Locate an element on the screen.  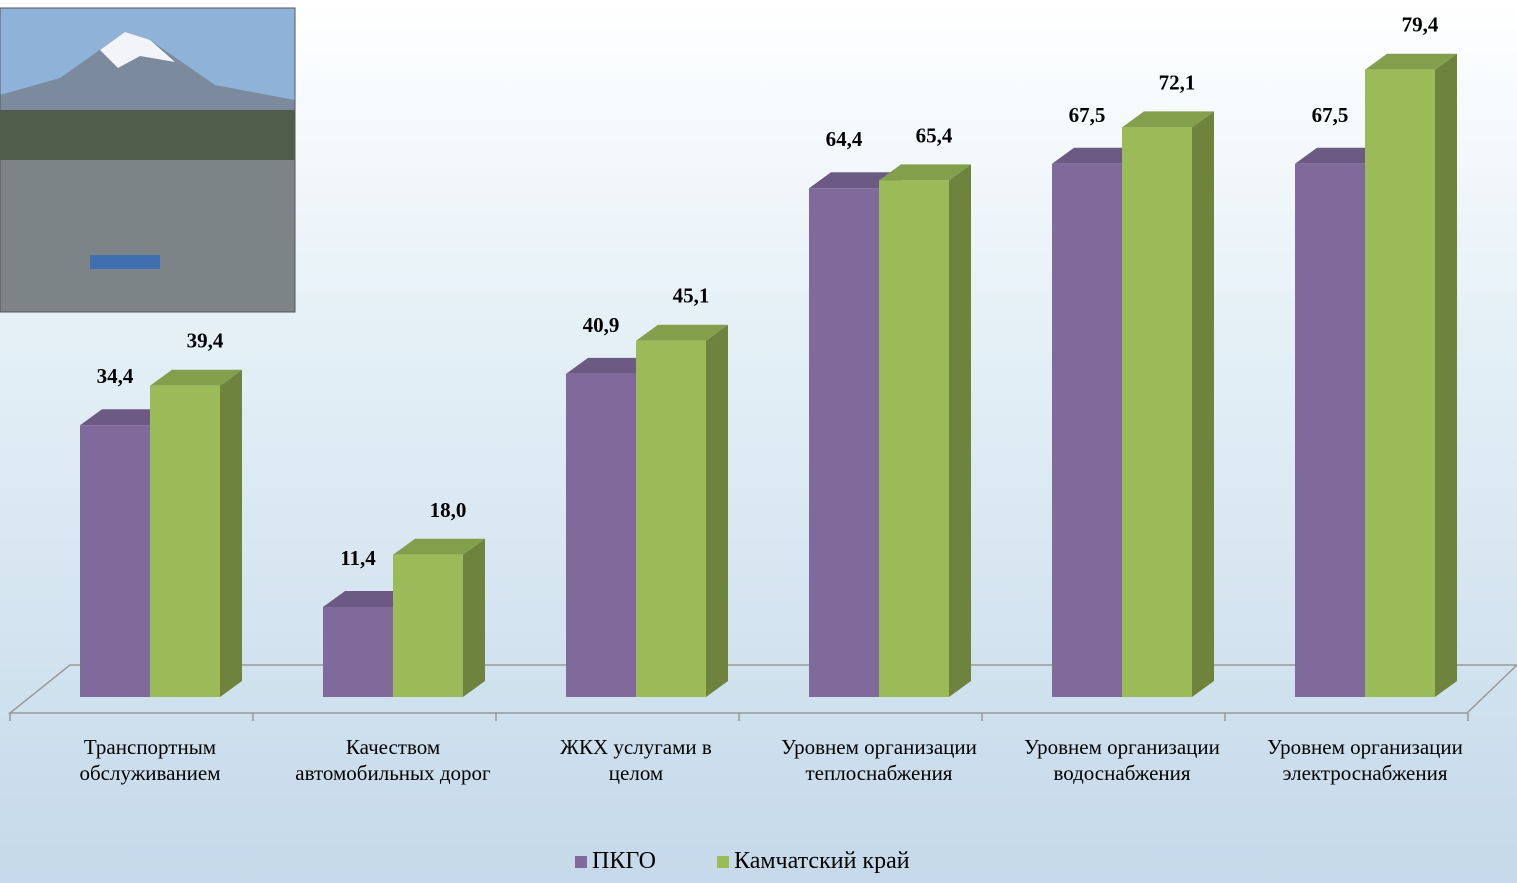
category-label: Уровнем организации электроснабжения is located at coordinates (1365, 760).